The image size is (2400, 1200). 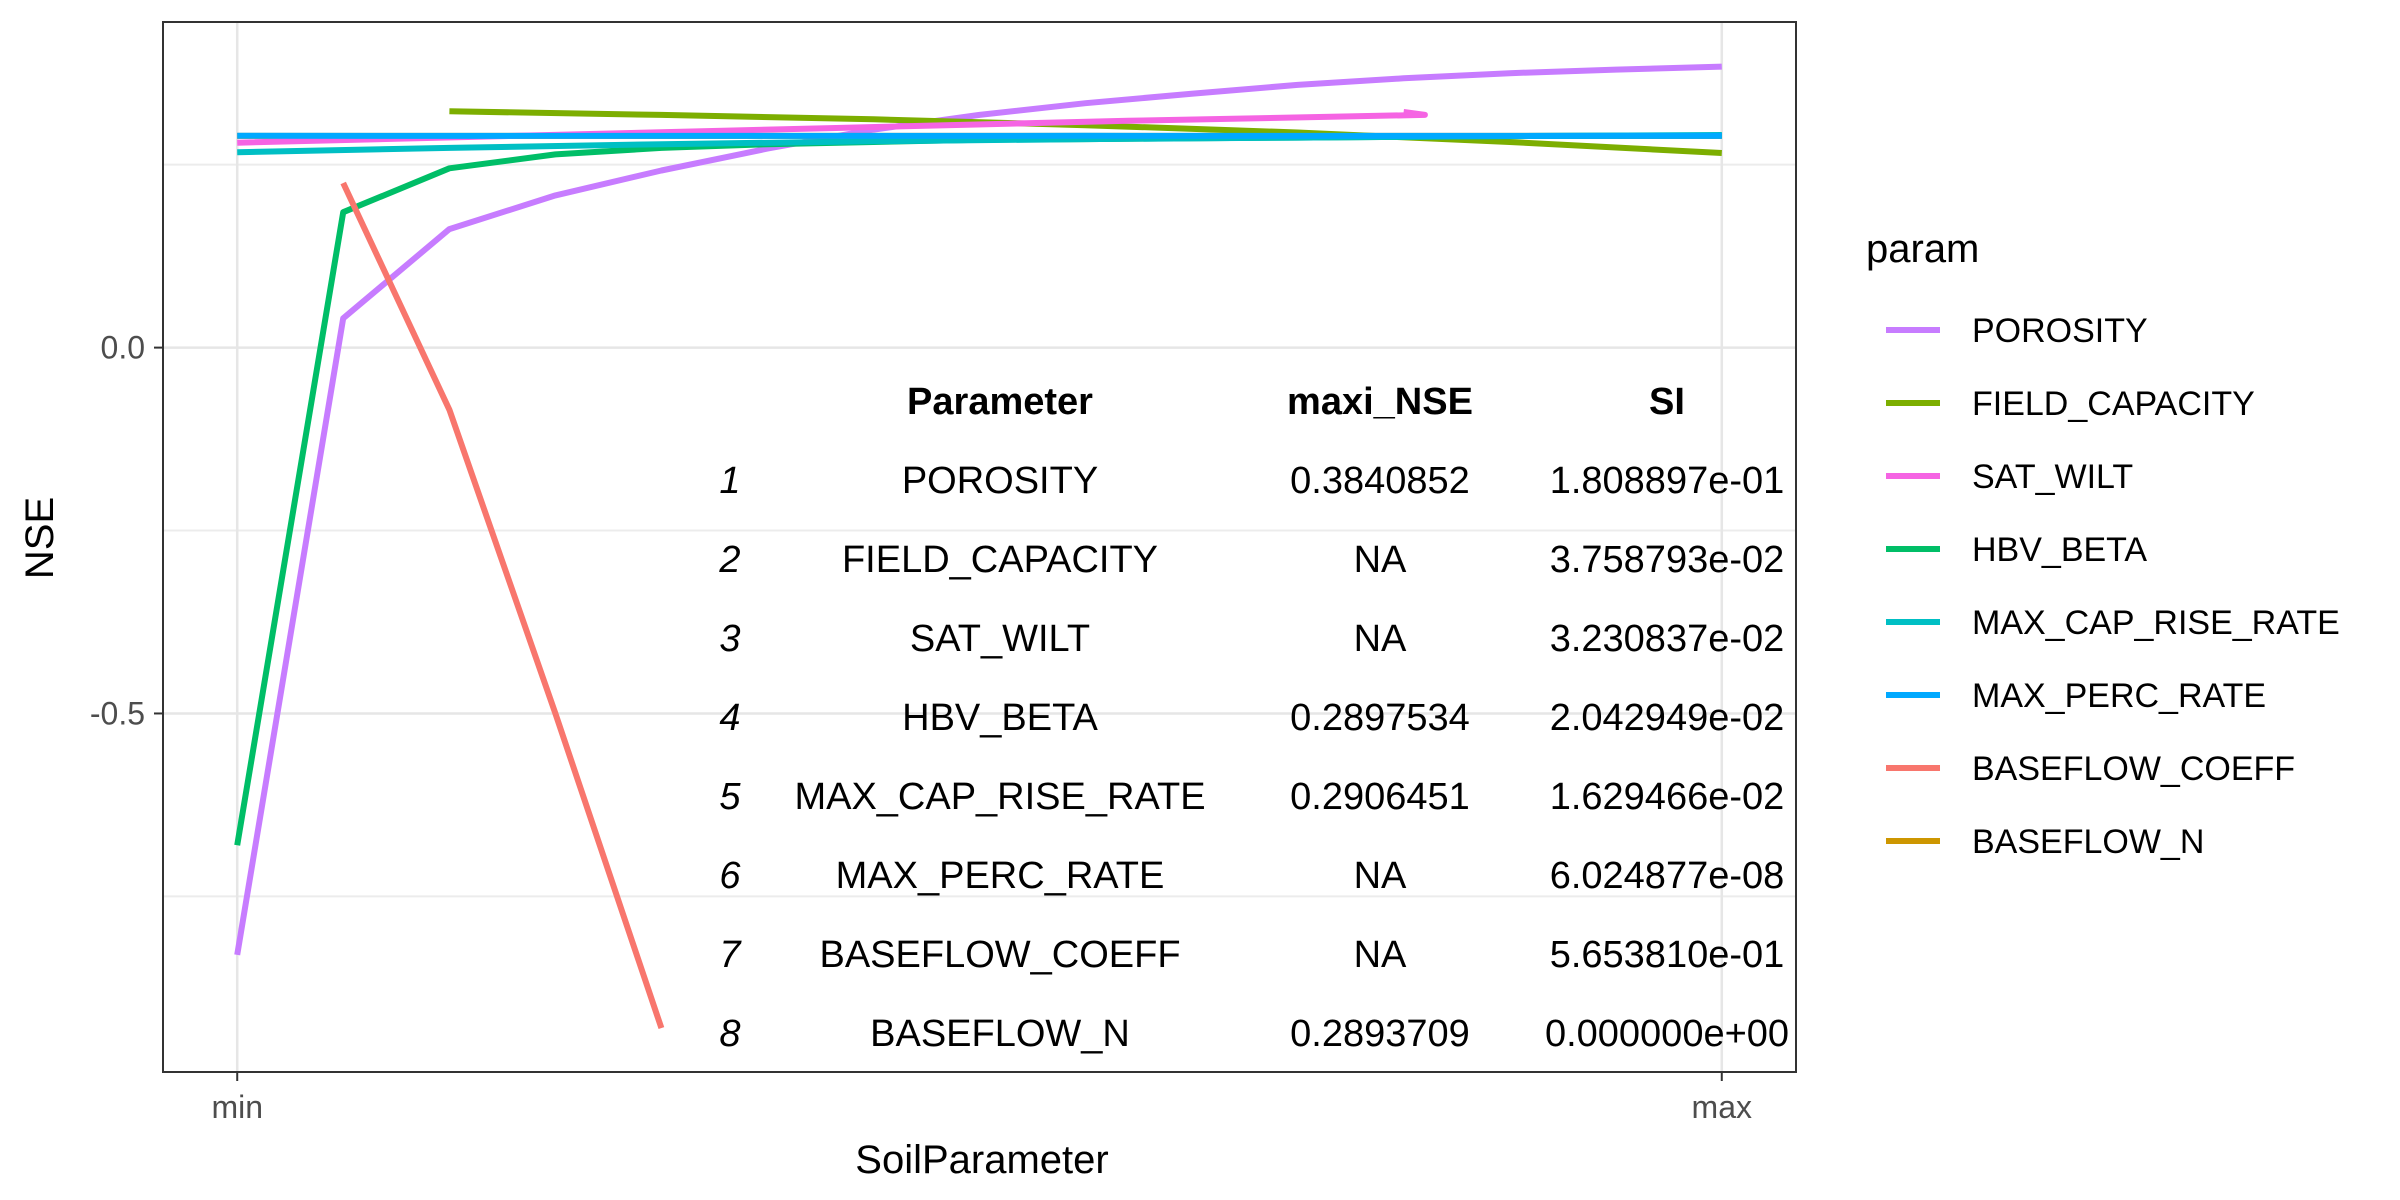 I want to click on table-row: 4 HBV_BETA 0.2897534 2.042949e-02, so click(x=1251, y=718).